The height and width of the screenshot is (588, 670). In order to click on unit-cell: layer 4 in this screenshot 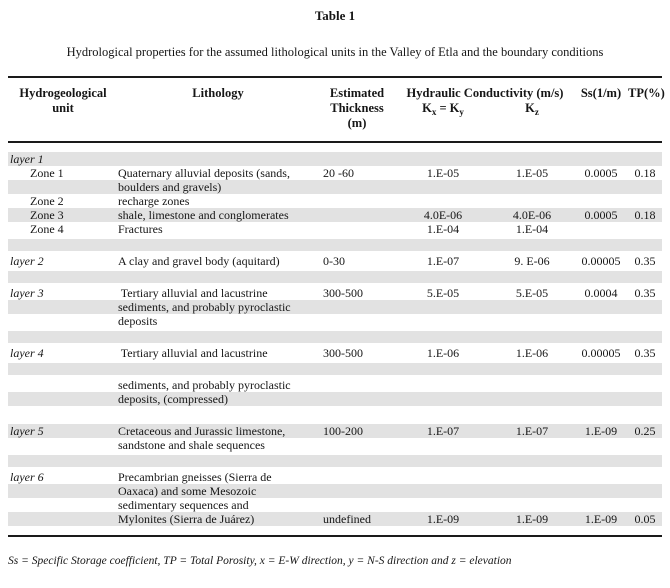, I will do `click(27, 352)`.